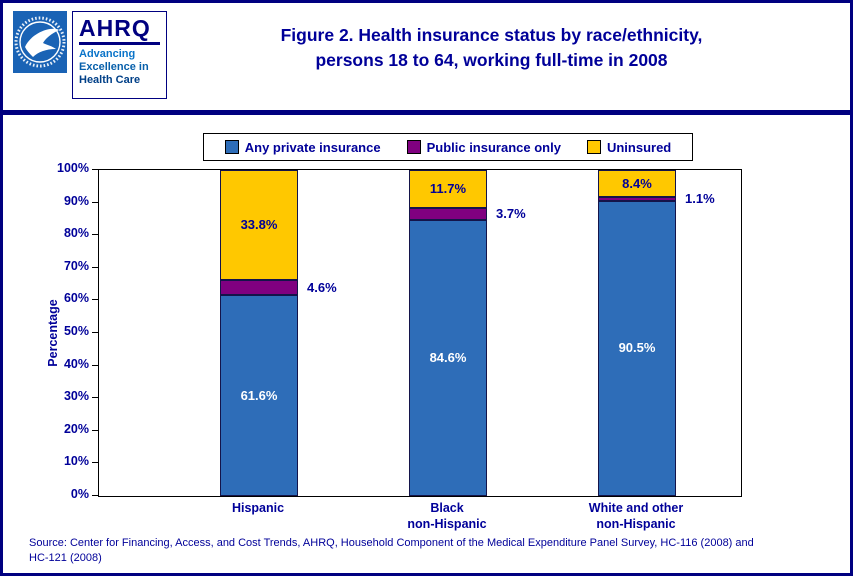 The width and height of the screenshot is (853, 576). What do you see at coordinates (110, 80) in the screenshot?
I see `ahrq-tagline-line3: Health Care` at bounding box center [110, 80].